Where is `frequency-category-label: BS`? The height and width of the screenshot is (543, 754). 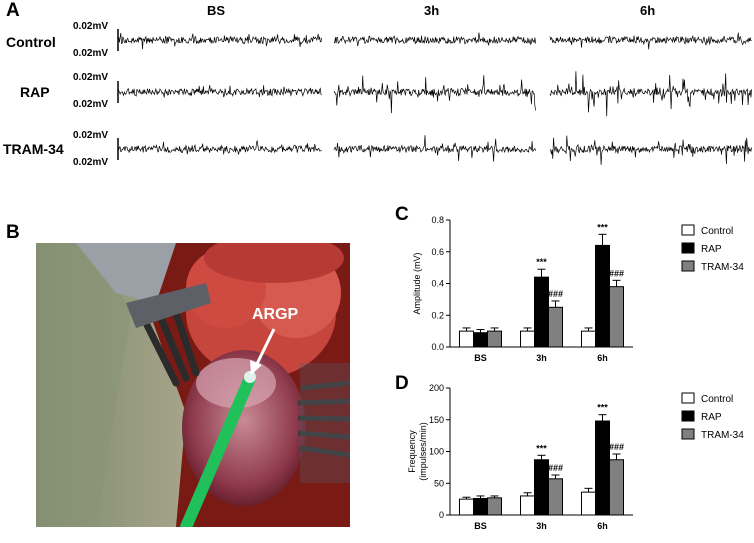
frequency-category-label: BS is located at coordinates (480, 526).